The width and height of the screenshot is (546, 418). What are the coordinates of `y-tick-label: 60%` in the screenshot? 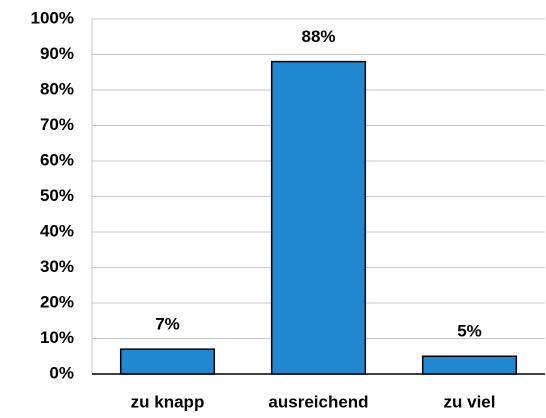 It's located at (57, 159).